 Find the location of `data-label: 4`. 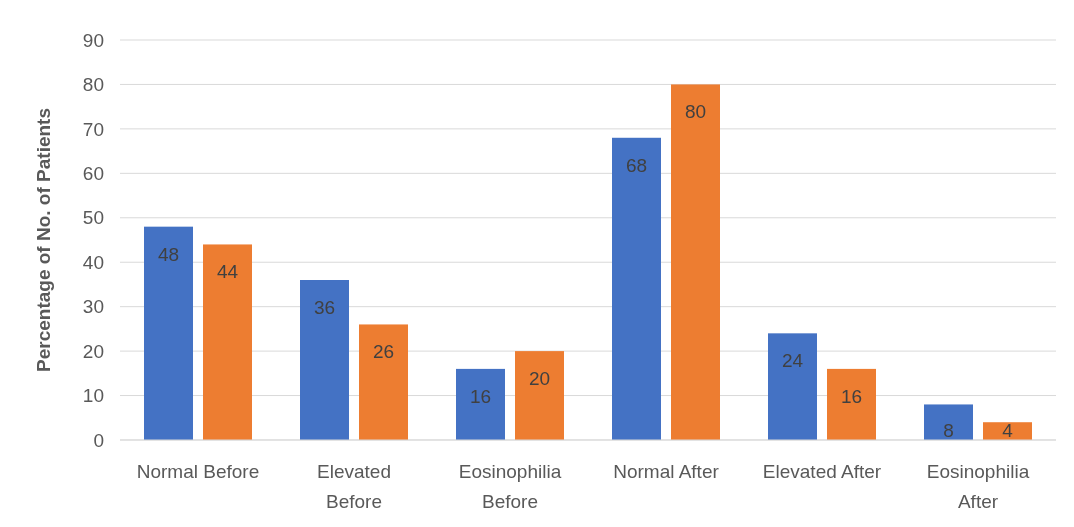

data-label: 4 is located at coordinates (1008, 430).